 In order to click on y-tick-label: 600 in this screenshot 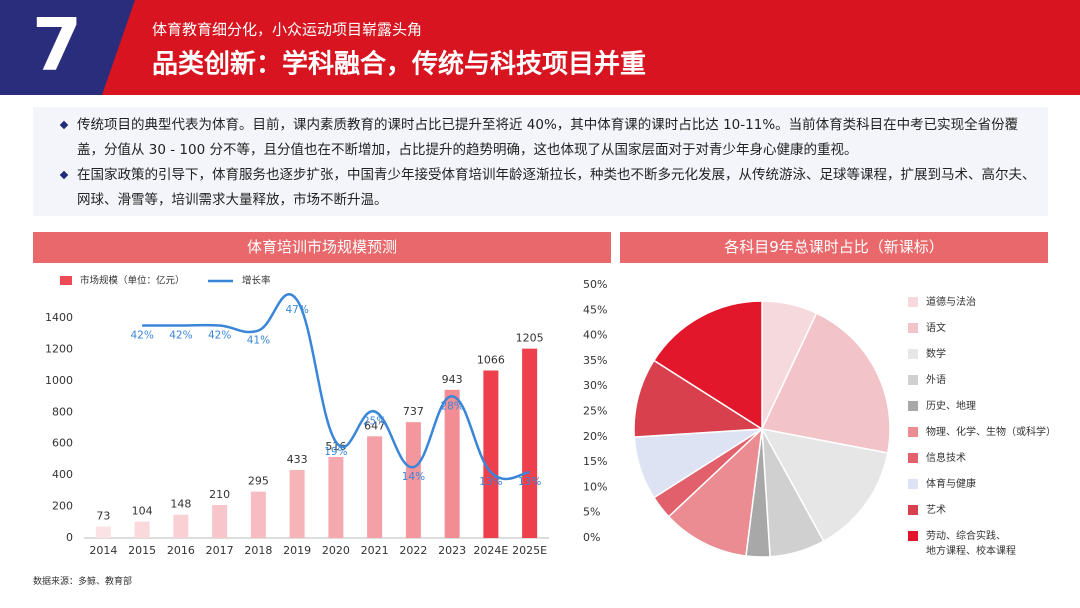, I will do `click(62, 443)`.